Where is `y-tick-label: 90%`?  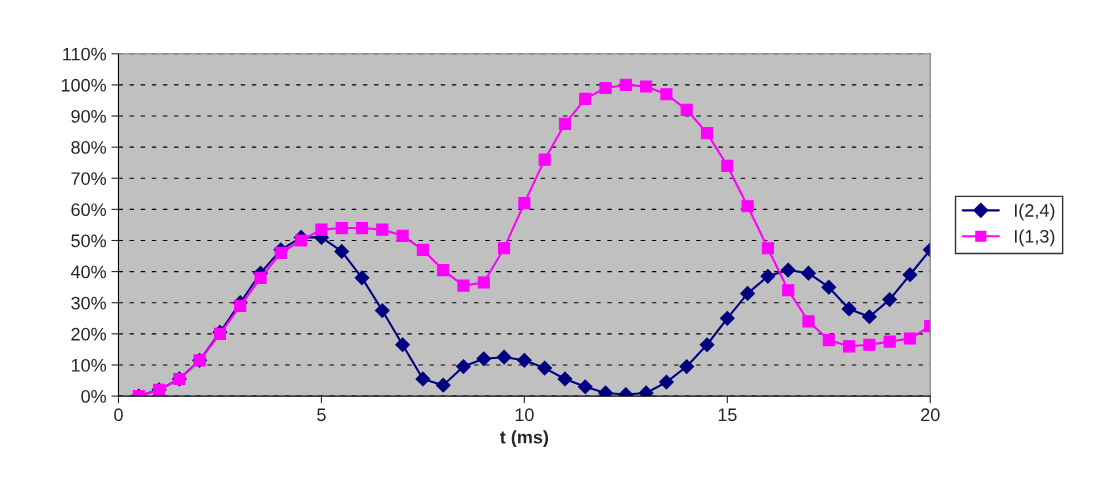 y-tick-label: 90% is located at coordinates (89, 116).